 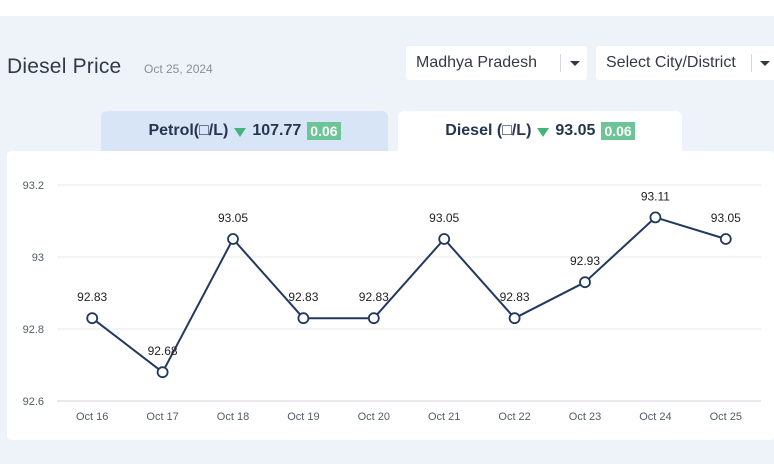 What do you see at coordinates (514, 417) in the screenshot?
I see `x-tick-label: Oct 22` at bounding box center [514, 417].